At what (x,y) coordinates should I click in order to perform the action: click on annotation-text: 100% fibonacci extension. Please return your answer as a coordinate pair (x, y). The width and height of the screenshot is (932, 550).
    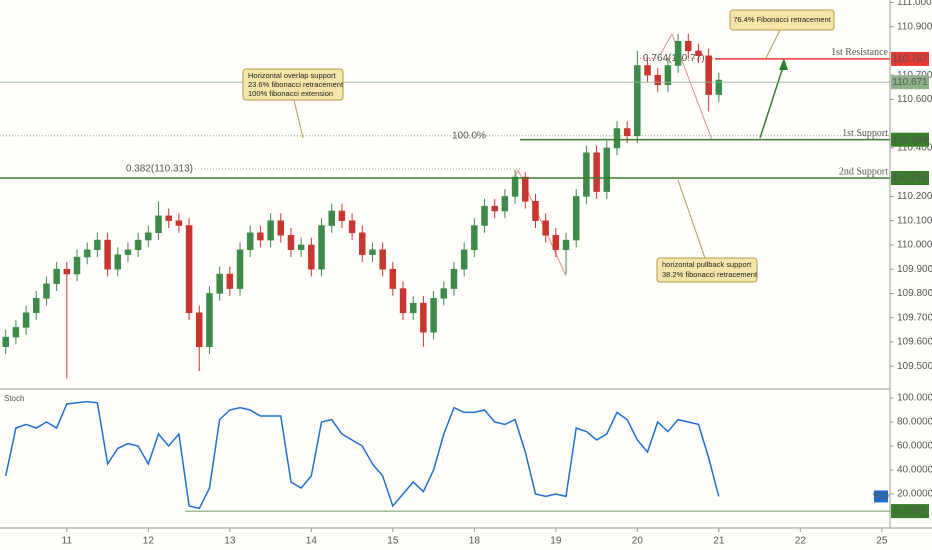
    Looking at the image, I should click on (290, 93).